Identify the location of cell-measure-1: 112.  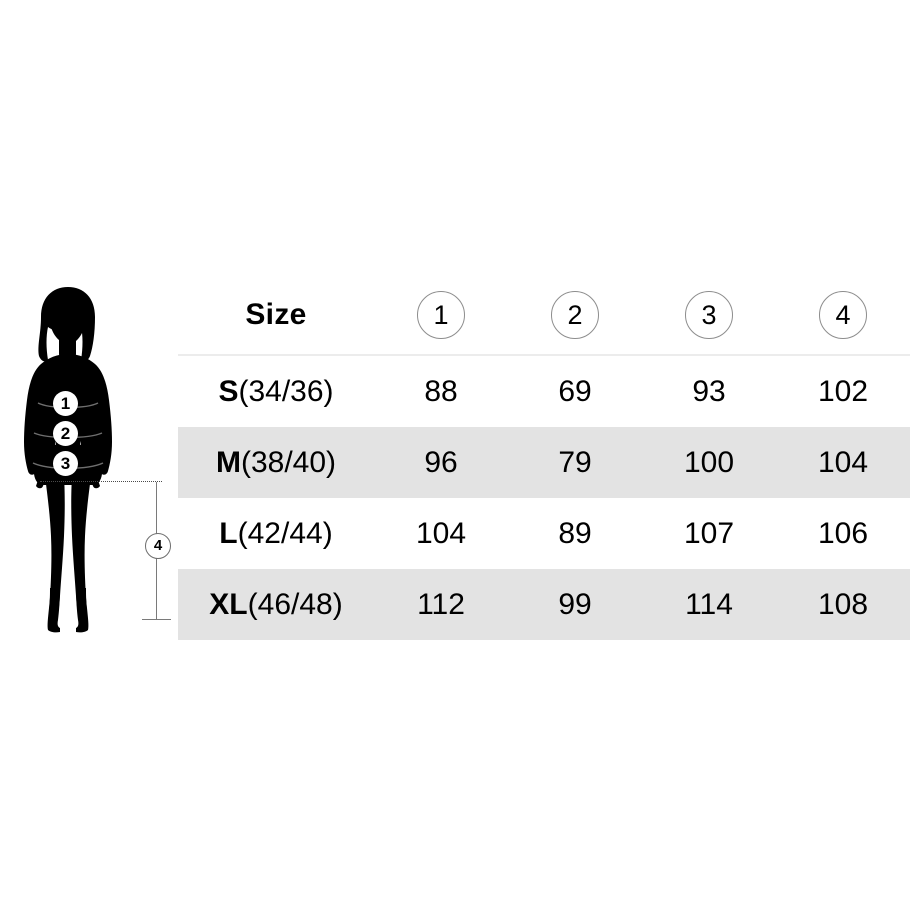
(441, 604).